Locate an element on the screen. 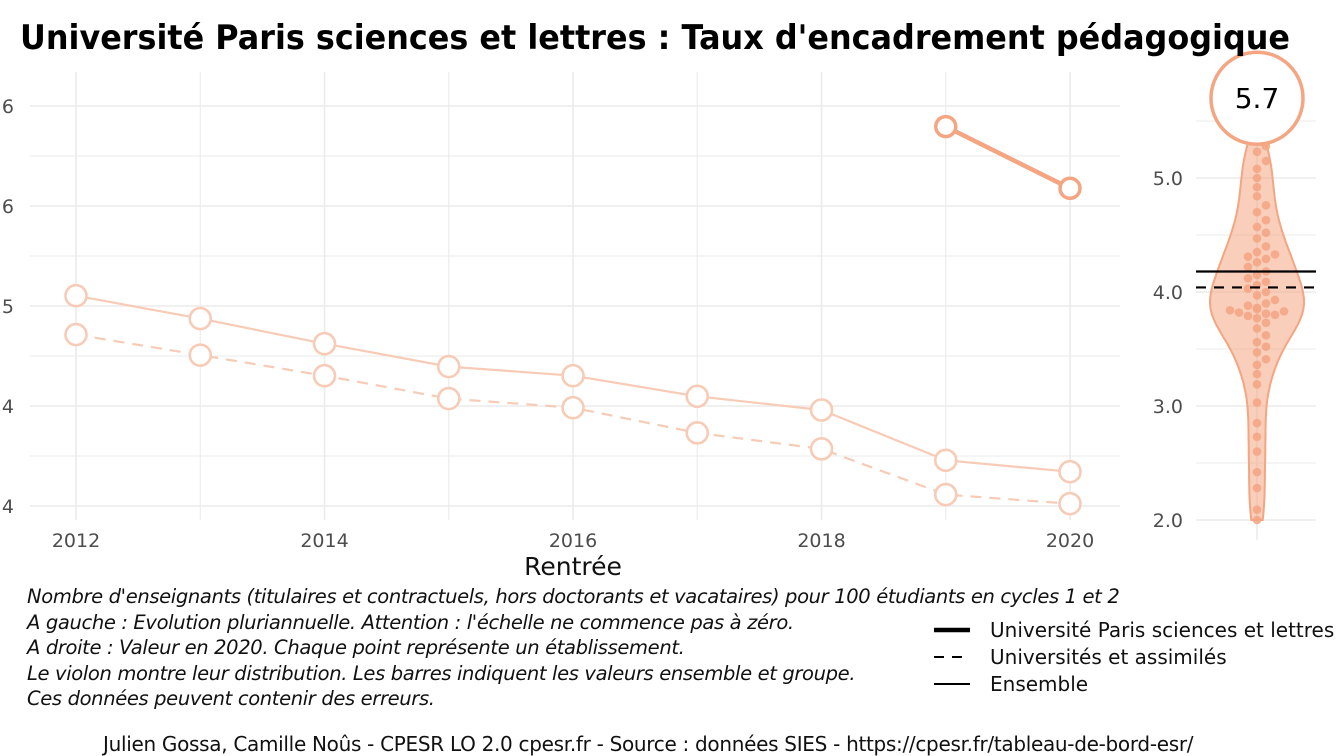 This screenshot has width=1344, height=756. y-tick-label: 4.0 is located at coordinates (1168, 293).